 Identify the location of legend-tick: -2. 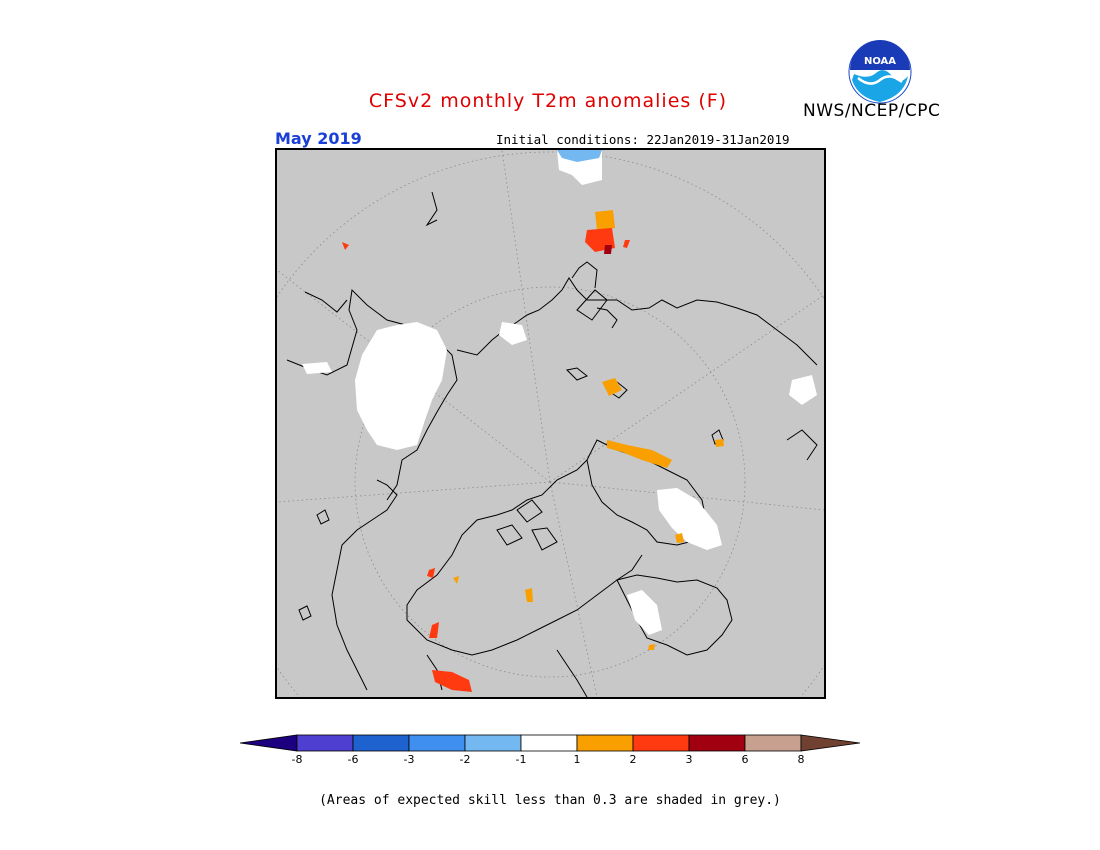
(465, 759).